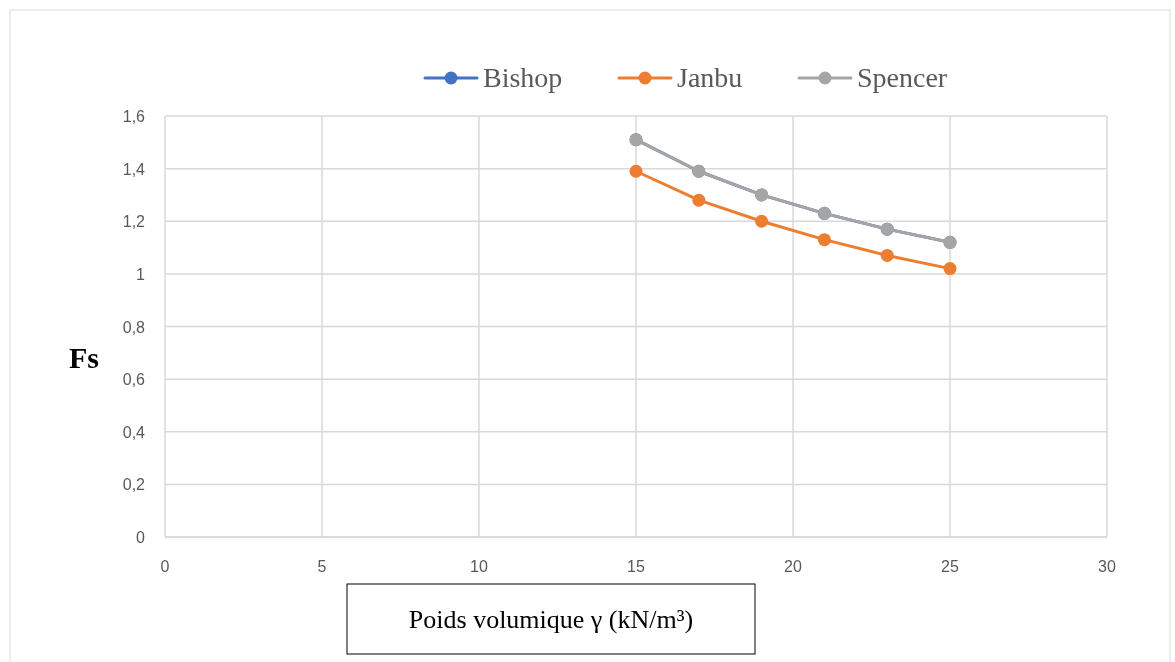 The image size is (1175, 662). What do you see at coordinates (950, 566) in the screenshot?
I see `x-tick-label: 25` at bounding box center [950, 566].